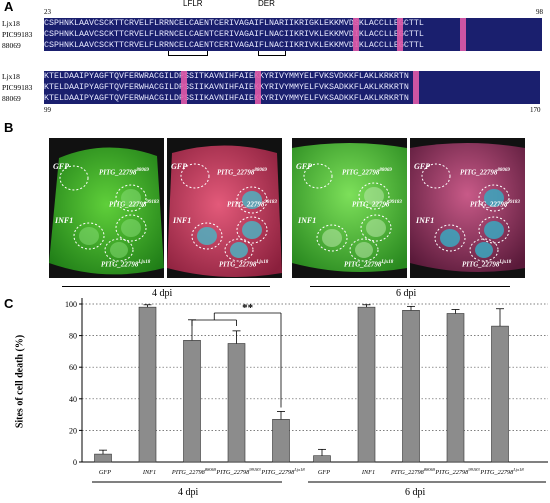 This screenshot has height=503, width=550. What do you see at coordinates (188, 492) in the screenshot?
I see `group-label-left: 4 dpi` at bounding box center [188, 492].